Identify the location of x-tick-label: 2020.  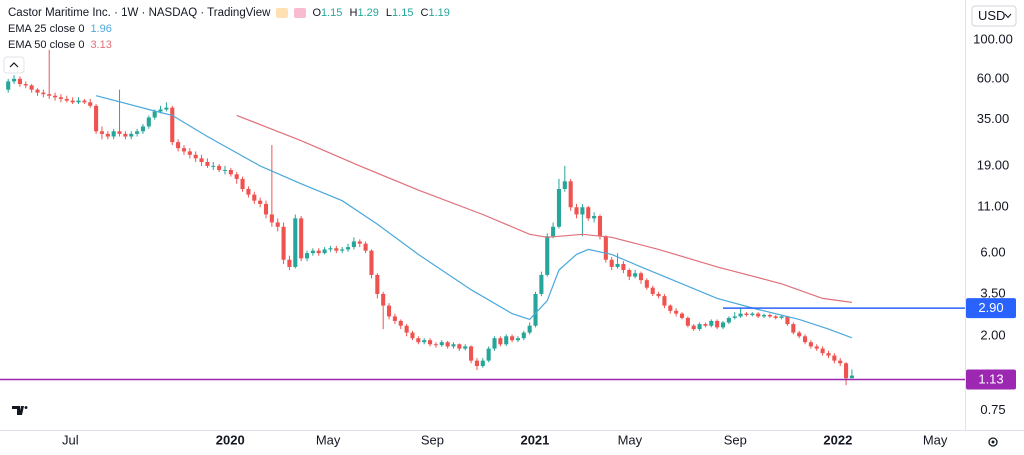
(230, 439).